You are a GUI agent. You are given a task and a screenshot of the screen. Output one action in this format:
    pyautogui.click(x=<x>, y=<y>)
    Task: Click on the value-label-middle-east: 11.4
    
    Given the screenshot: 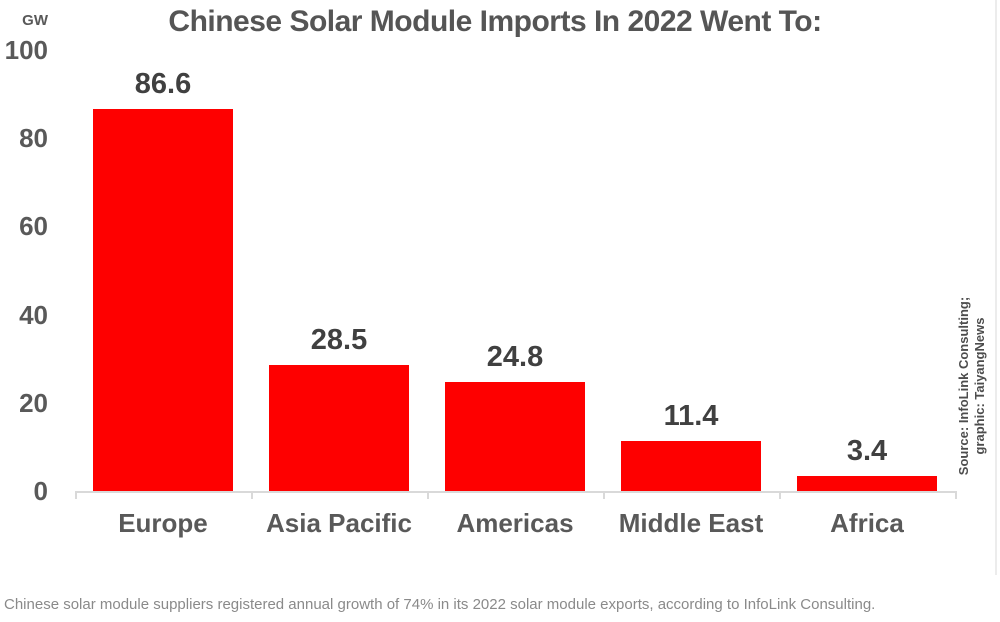 What is the action you would take?
    pyautogui.click(x=691, y=416)
    